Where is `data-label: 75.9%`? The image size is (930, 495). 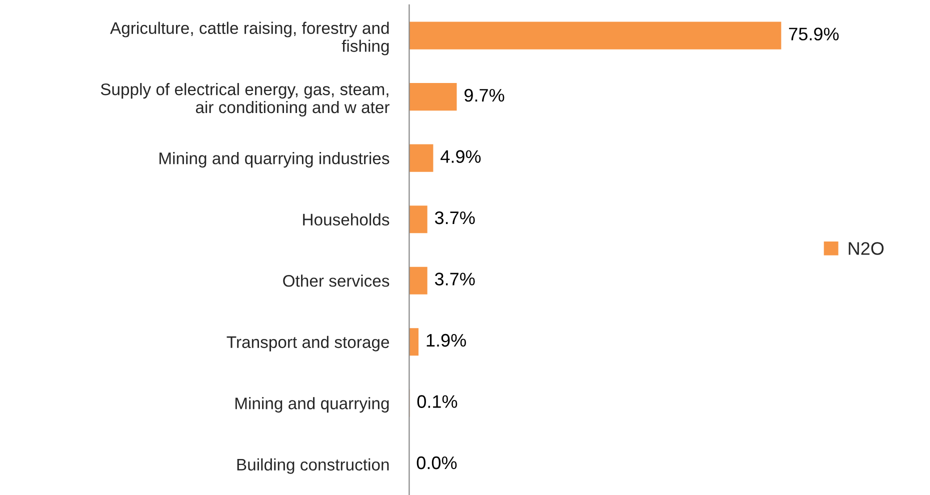
data-label: 75.9% is located at coordinates (814, 34).